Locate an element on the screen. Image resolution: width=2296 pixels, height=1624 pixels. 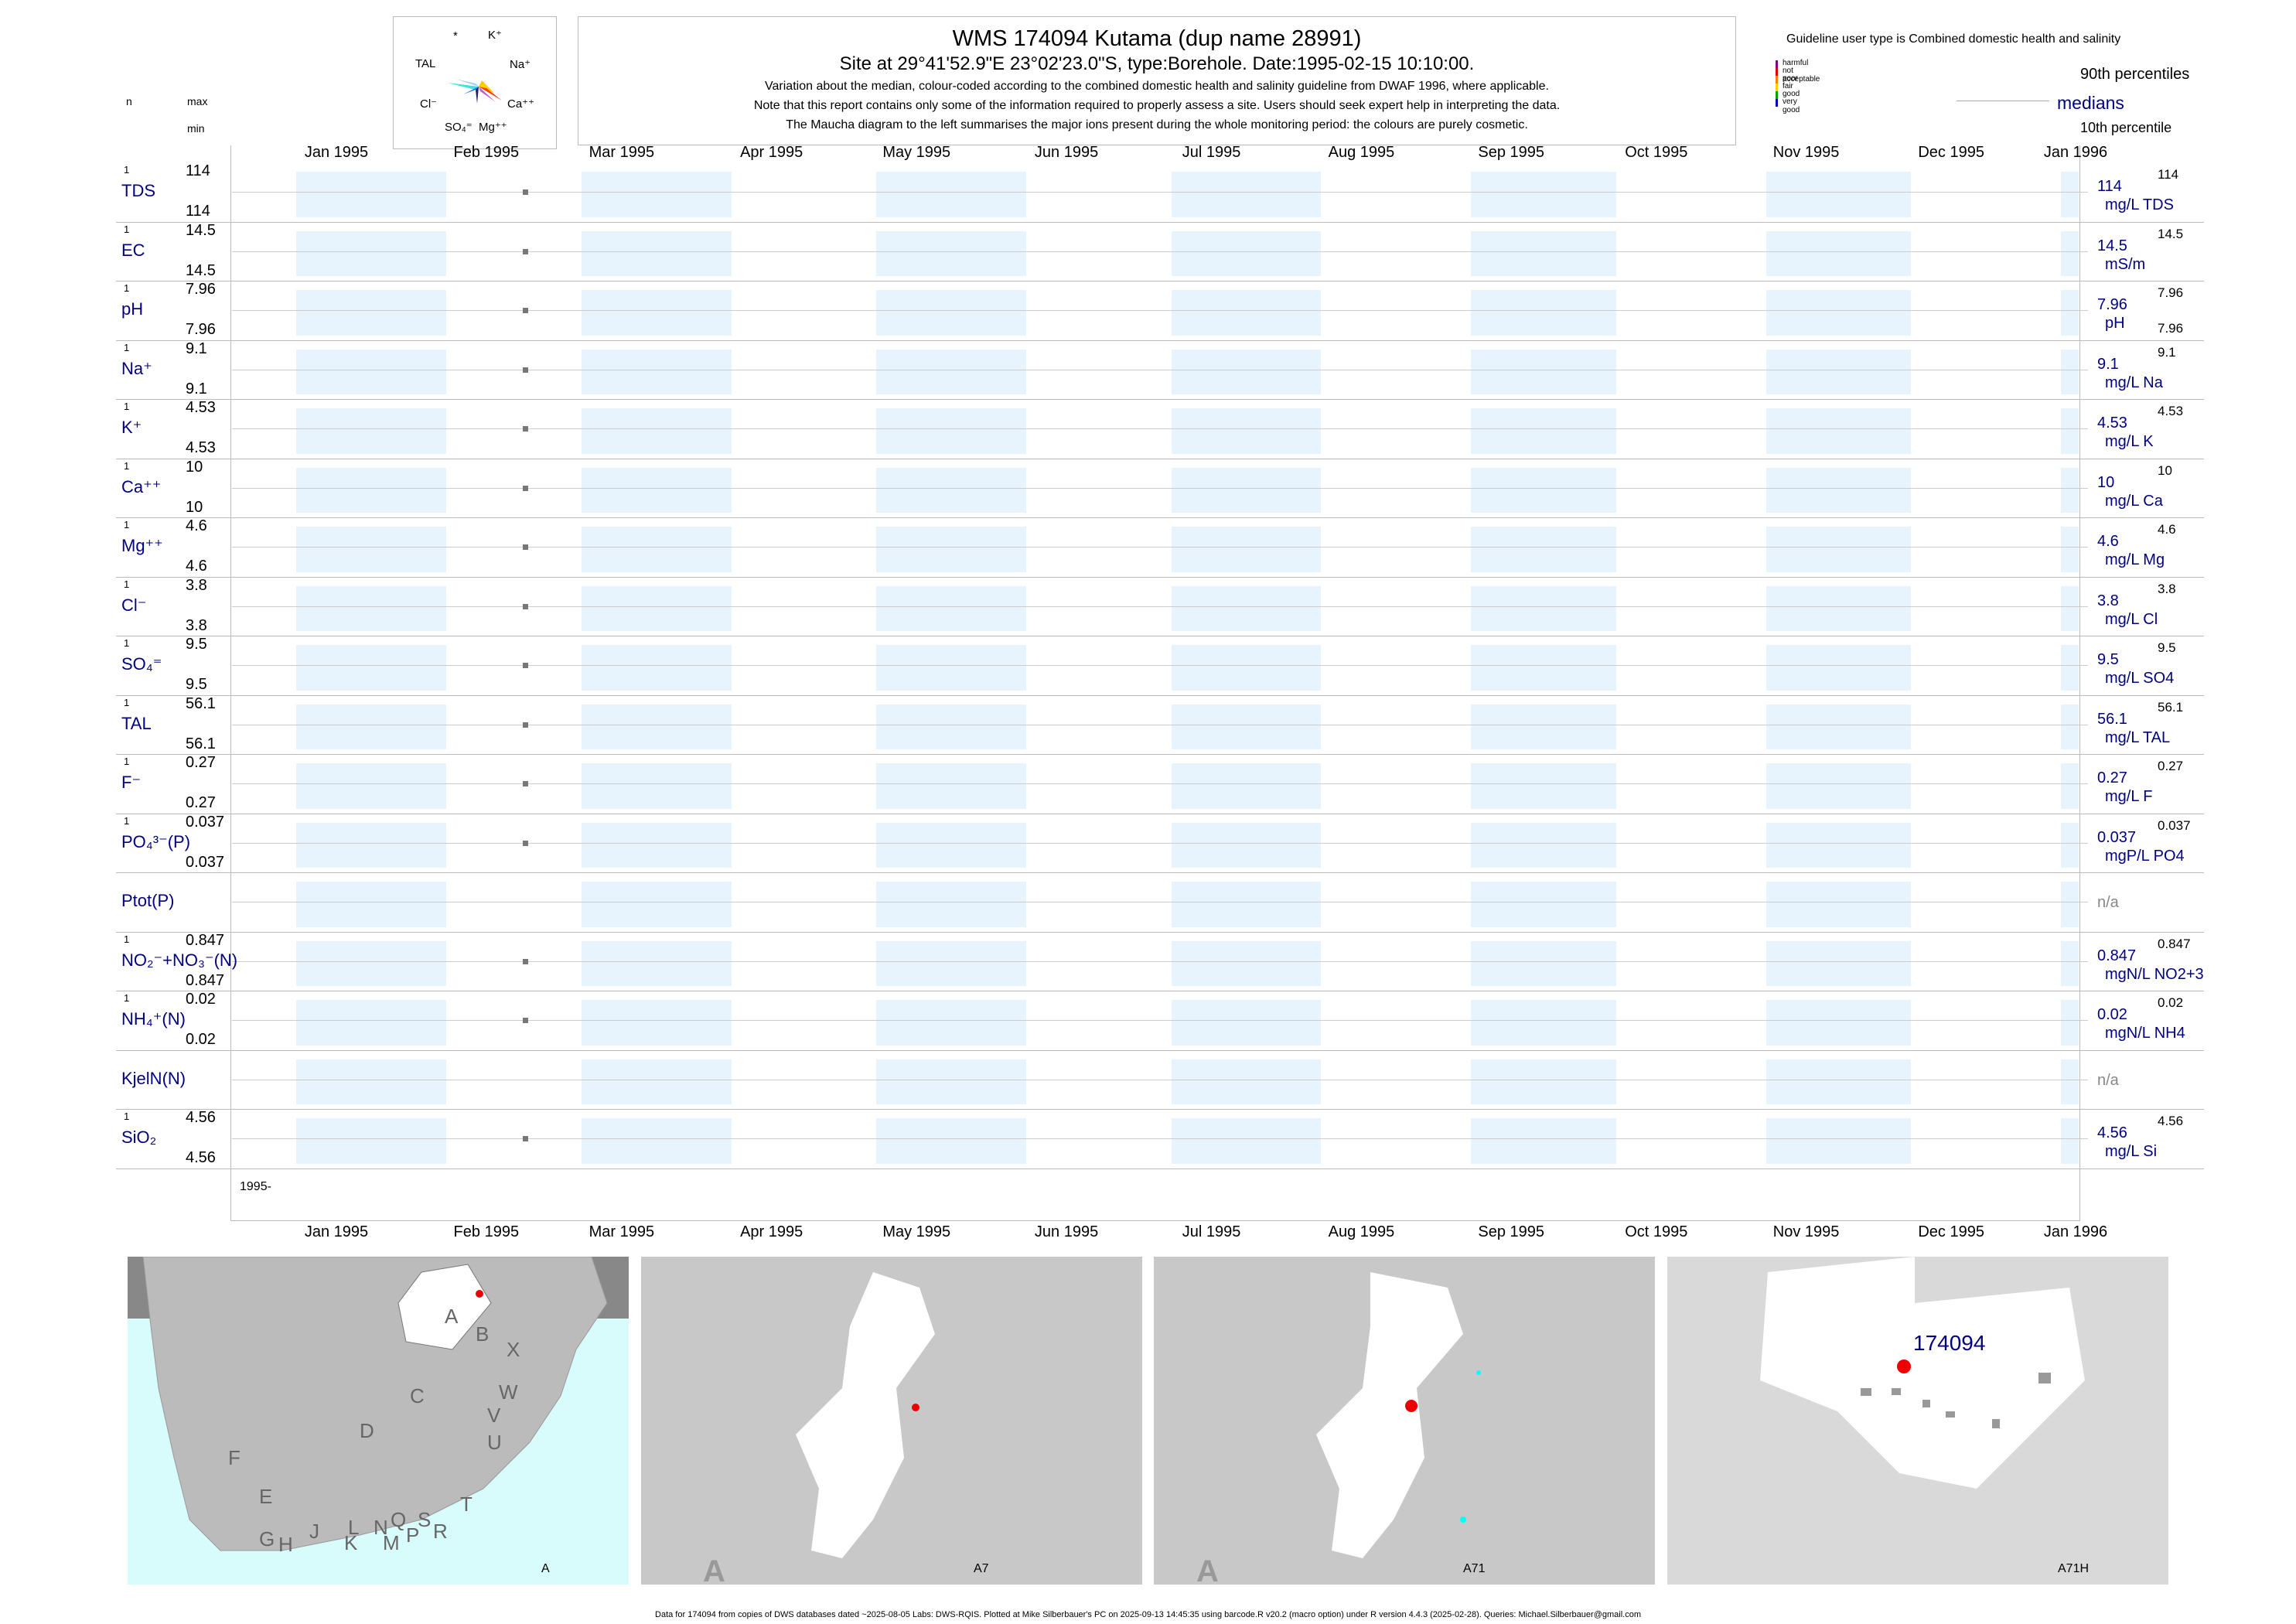
parameter-label: SO₄⁼ is located at coordinates (141, 664).